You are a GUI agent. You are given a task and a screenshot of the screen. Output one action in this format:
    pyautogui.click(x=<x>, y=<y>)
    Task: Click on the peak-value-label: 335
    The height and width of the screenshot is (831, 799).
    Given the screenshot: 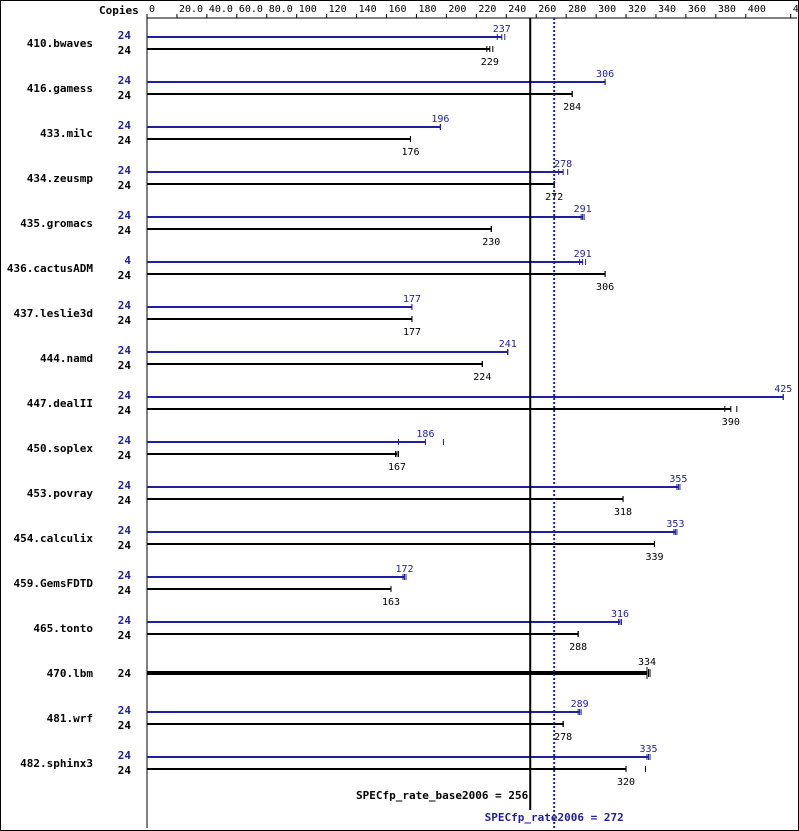 What is the action you would take?
    pyautogui.click(x=648, y=749)
    